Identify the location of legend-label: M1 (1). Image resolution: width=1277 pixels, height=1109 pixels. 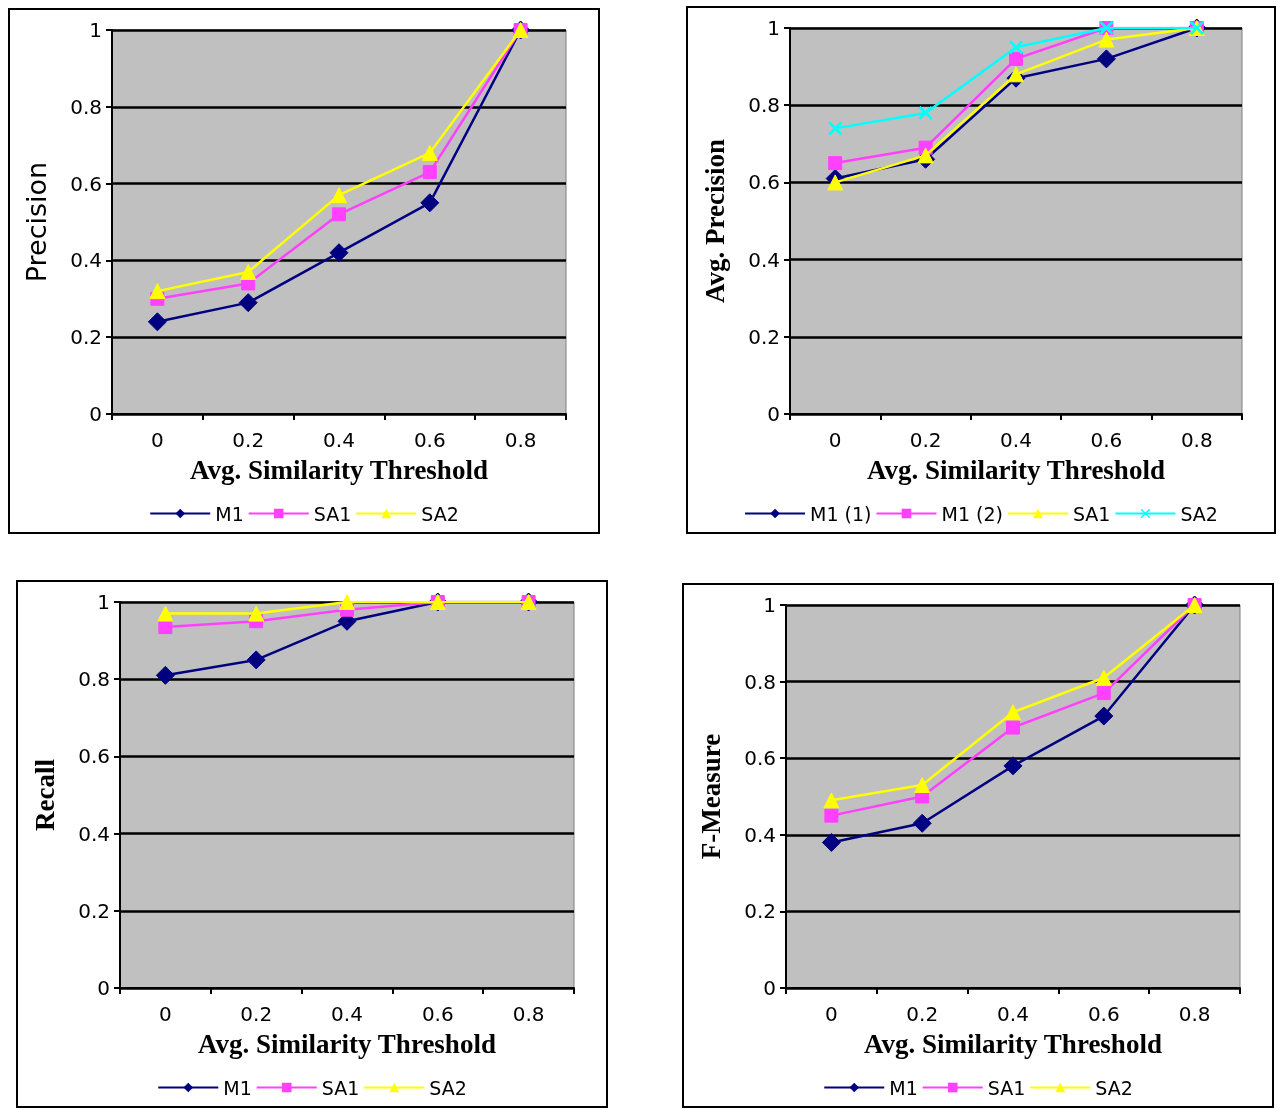
(841, 513).